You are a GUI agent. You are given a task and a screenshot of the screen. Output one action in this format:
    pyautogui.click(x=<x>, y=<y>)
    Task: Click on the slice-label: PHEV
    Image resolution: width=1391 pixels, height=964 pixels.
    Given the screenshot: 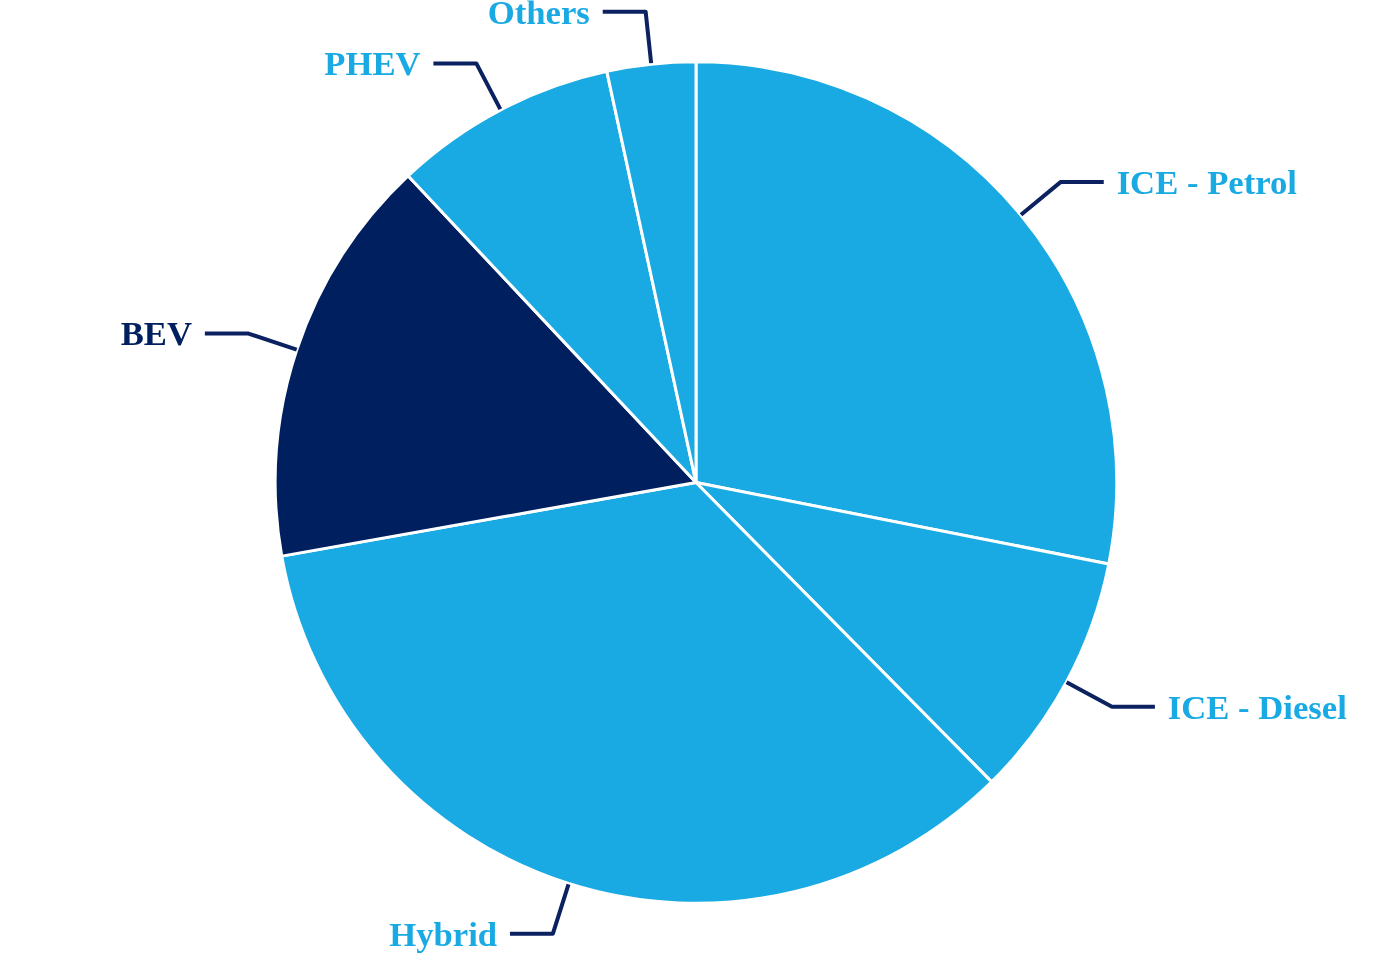 What is the action you would take?
    pyautogui.click(x=372, y=63)
    